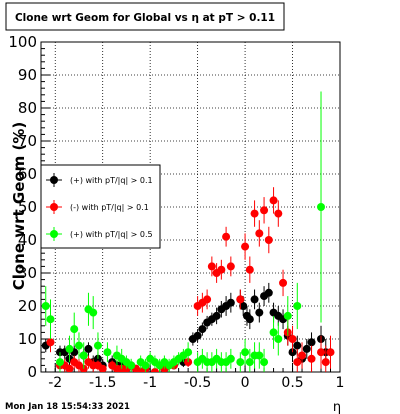  Describe the element at coordinates (27, 273) in the screenshot. I see `y-tick-label: 30` at that location.